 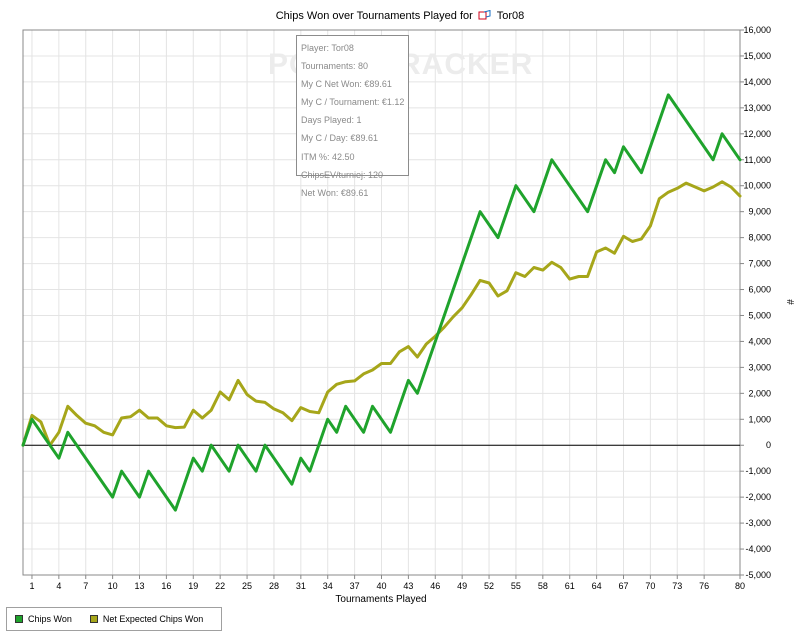 What do you see at coordinates (301, 586) in the screenshot?
I see `x-tick-label: 31` at bounding box center [301, 586].